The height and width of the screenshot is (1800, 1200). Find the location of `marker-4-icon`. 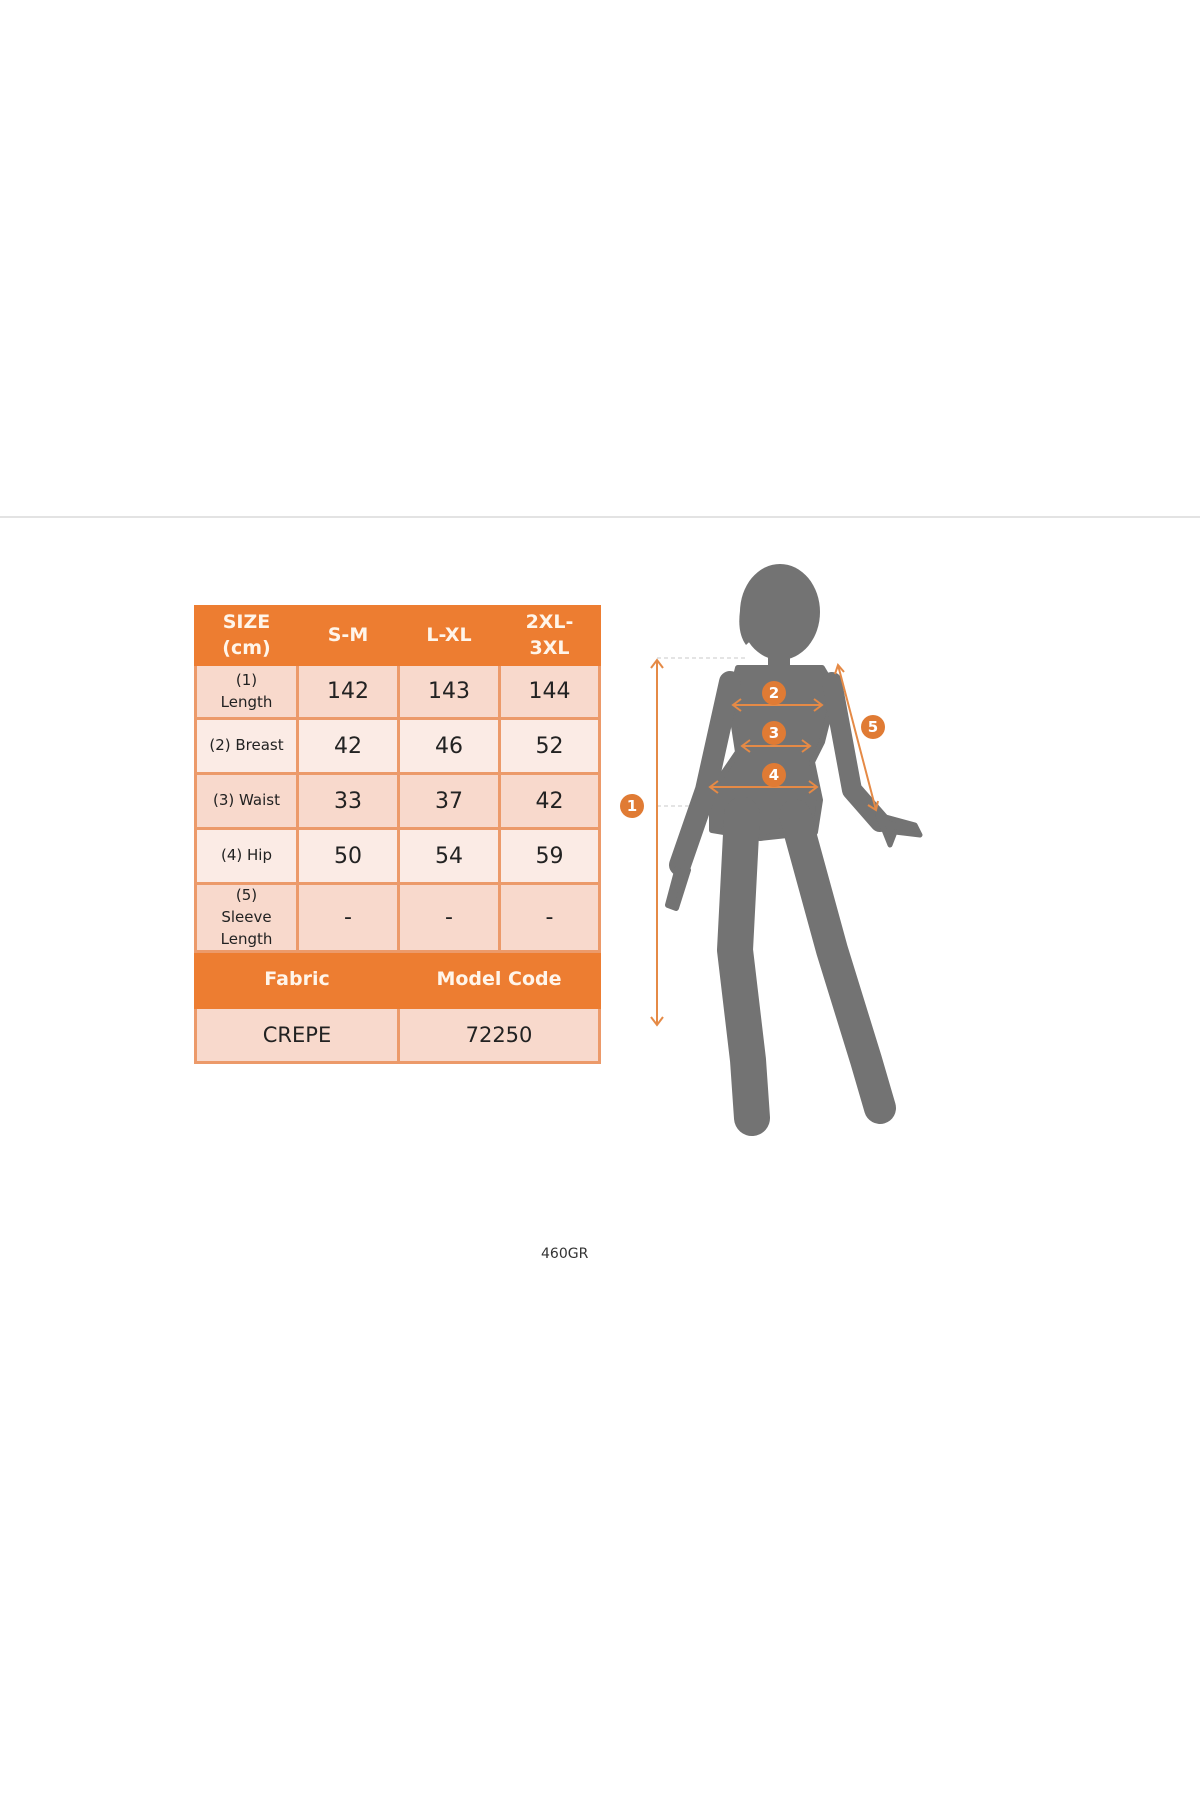

marker-4-icon is located at coordinates (774, 775).